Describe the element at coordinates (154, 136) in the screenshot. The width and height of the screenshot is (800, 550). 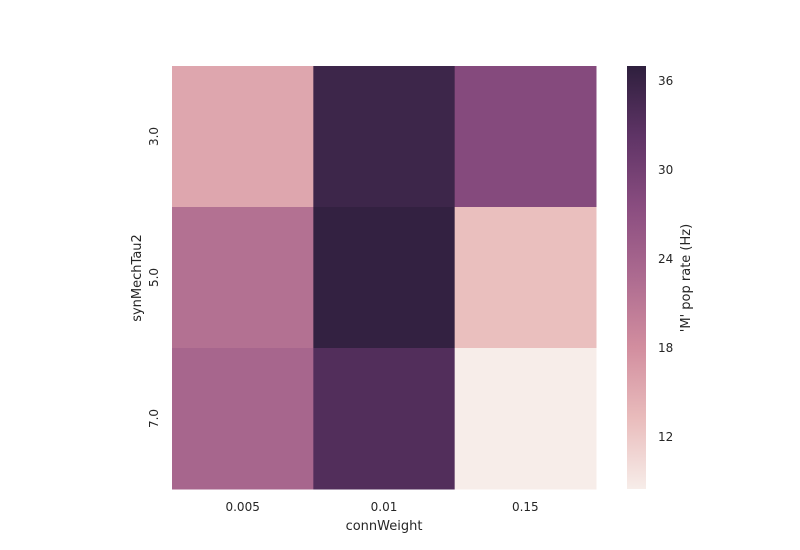
I see `y-tick-label: 3.0` at that location.